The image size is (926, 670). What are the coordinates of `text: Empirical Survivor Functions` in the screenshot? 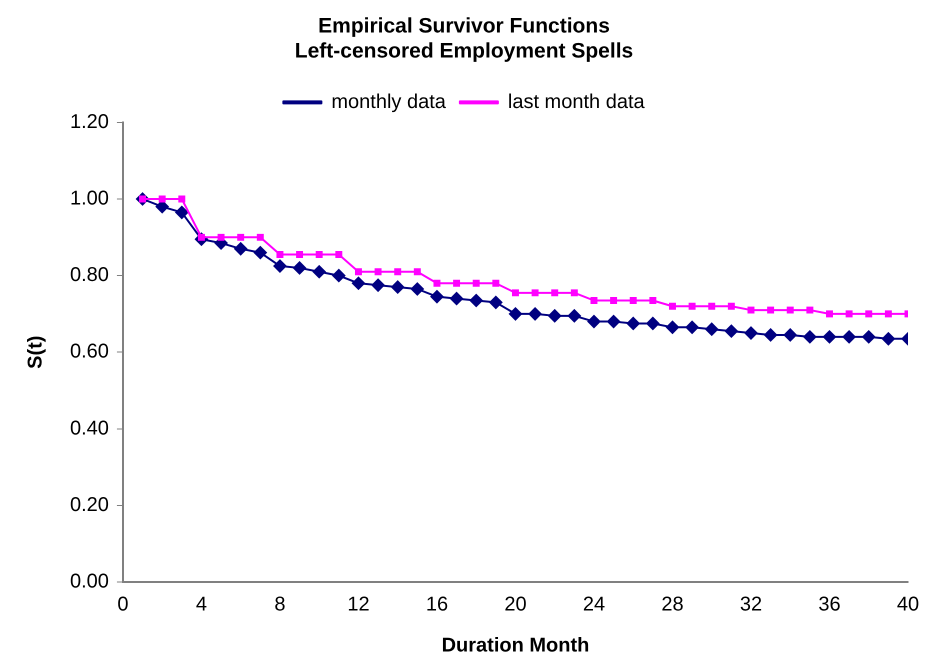 It's located at (464, 26).